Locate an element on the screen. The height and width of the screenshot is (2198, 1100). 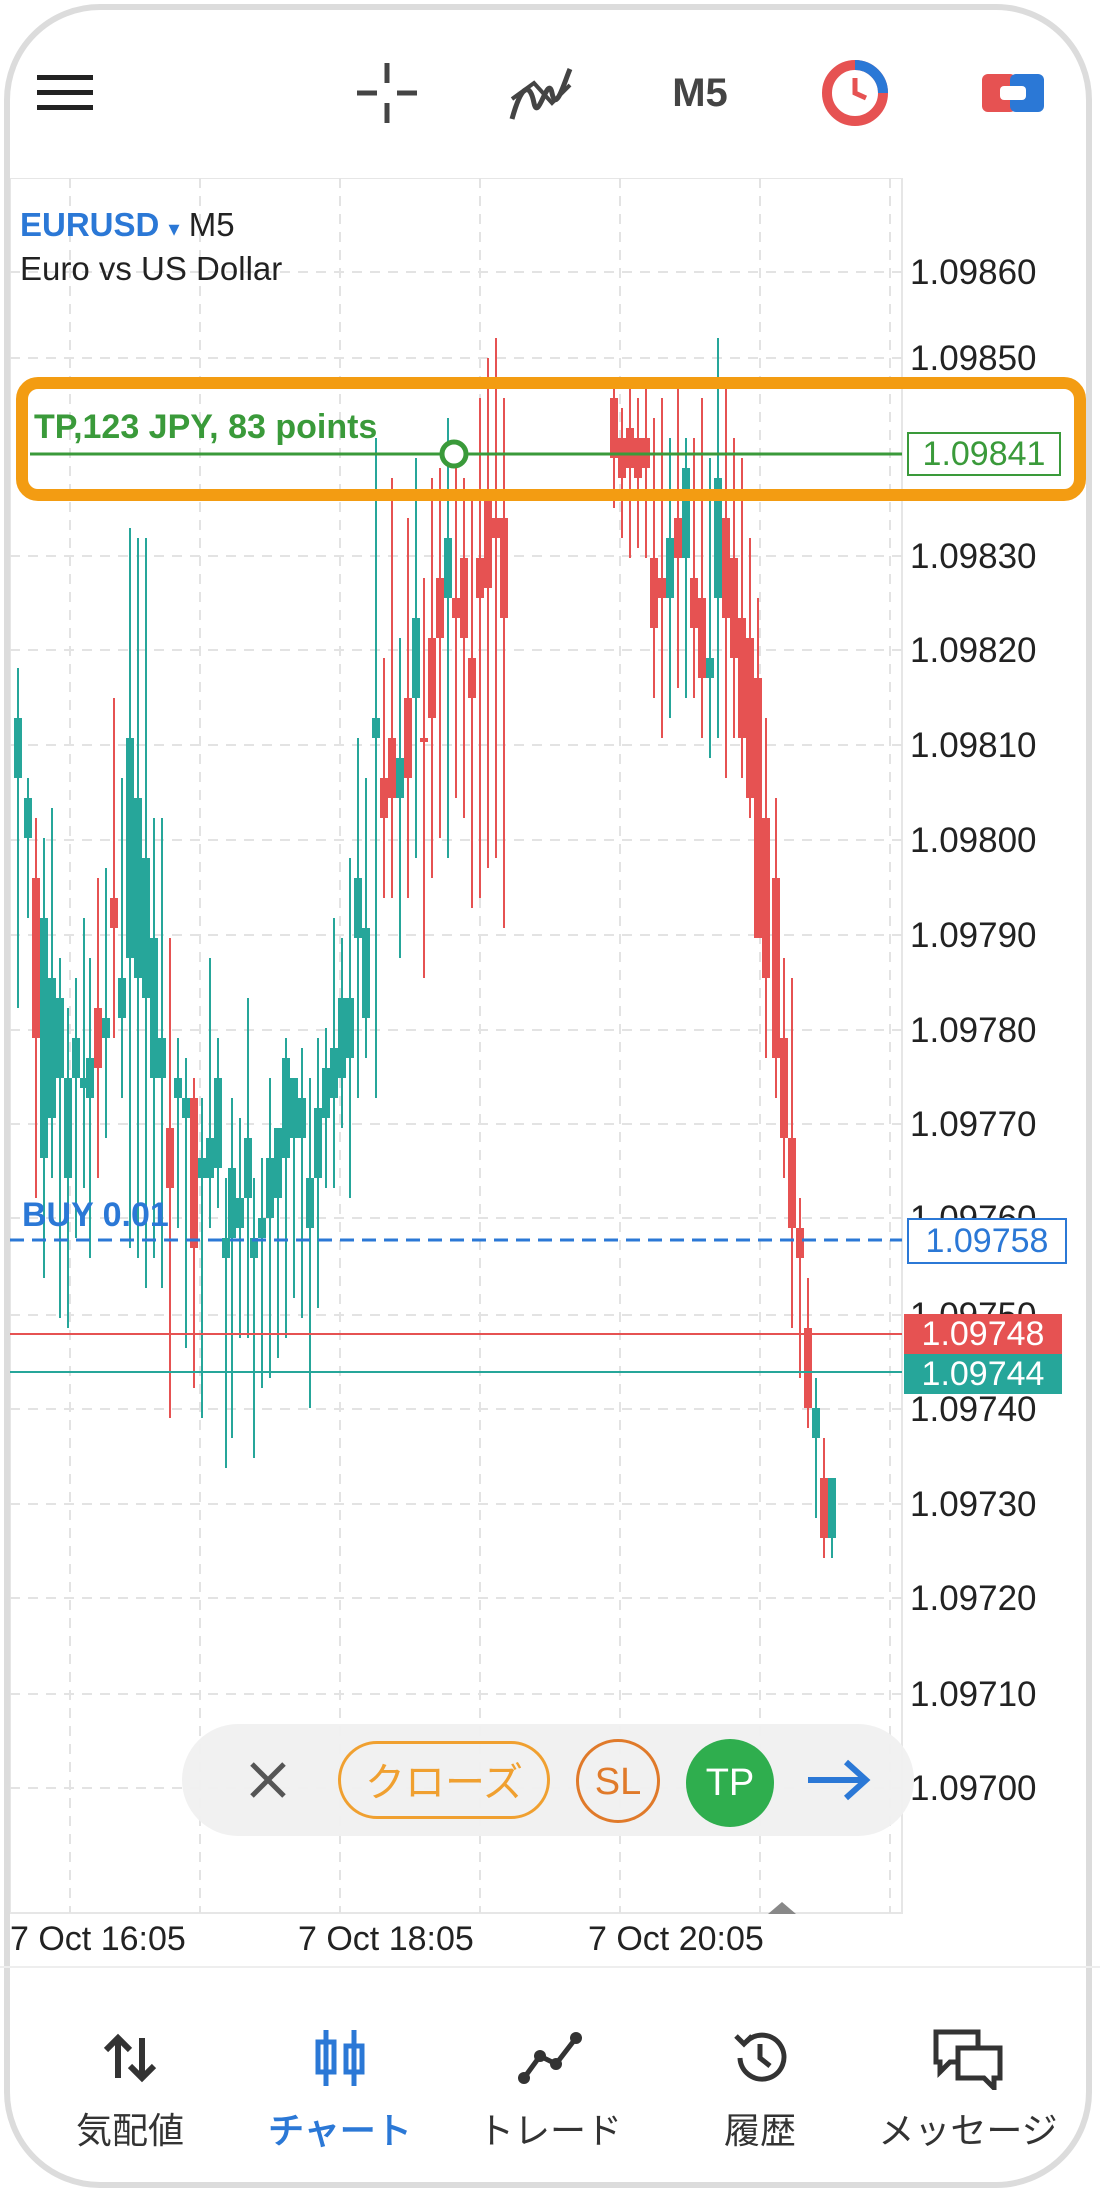
symbol-dropdown-icon: ▾ is located at coordinates (174, 228).